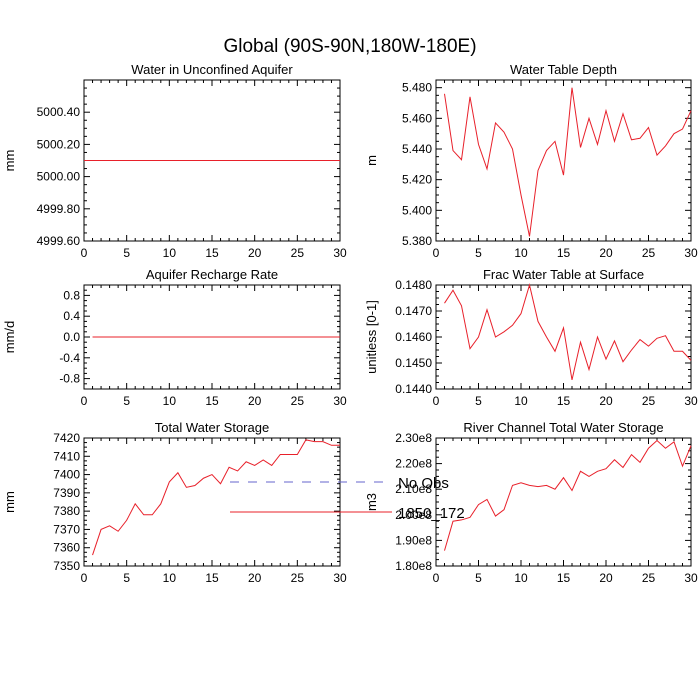 The width and height of the screenshot is (700, 700). What do you see at coordinates (212, 401) in the screenshot?
I see `chart-3-xtick-label: 15` at bounding box center [212, 401].